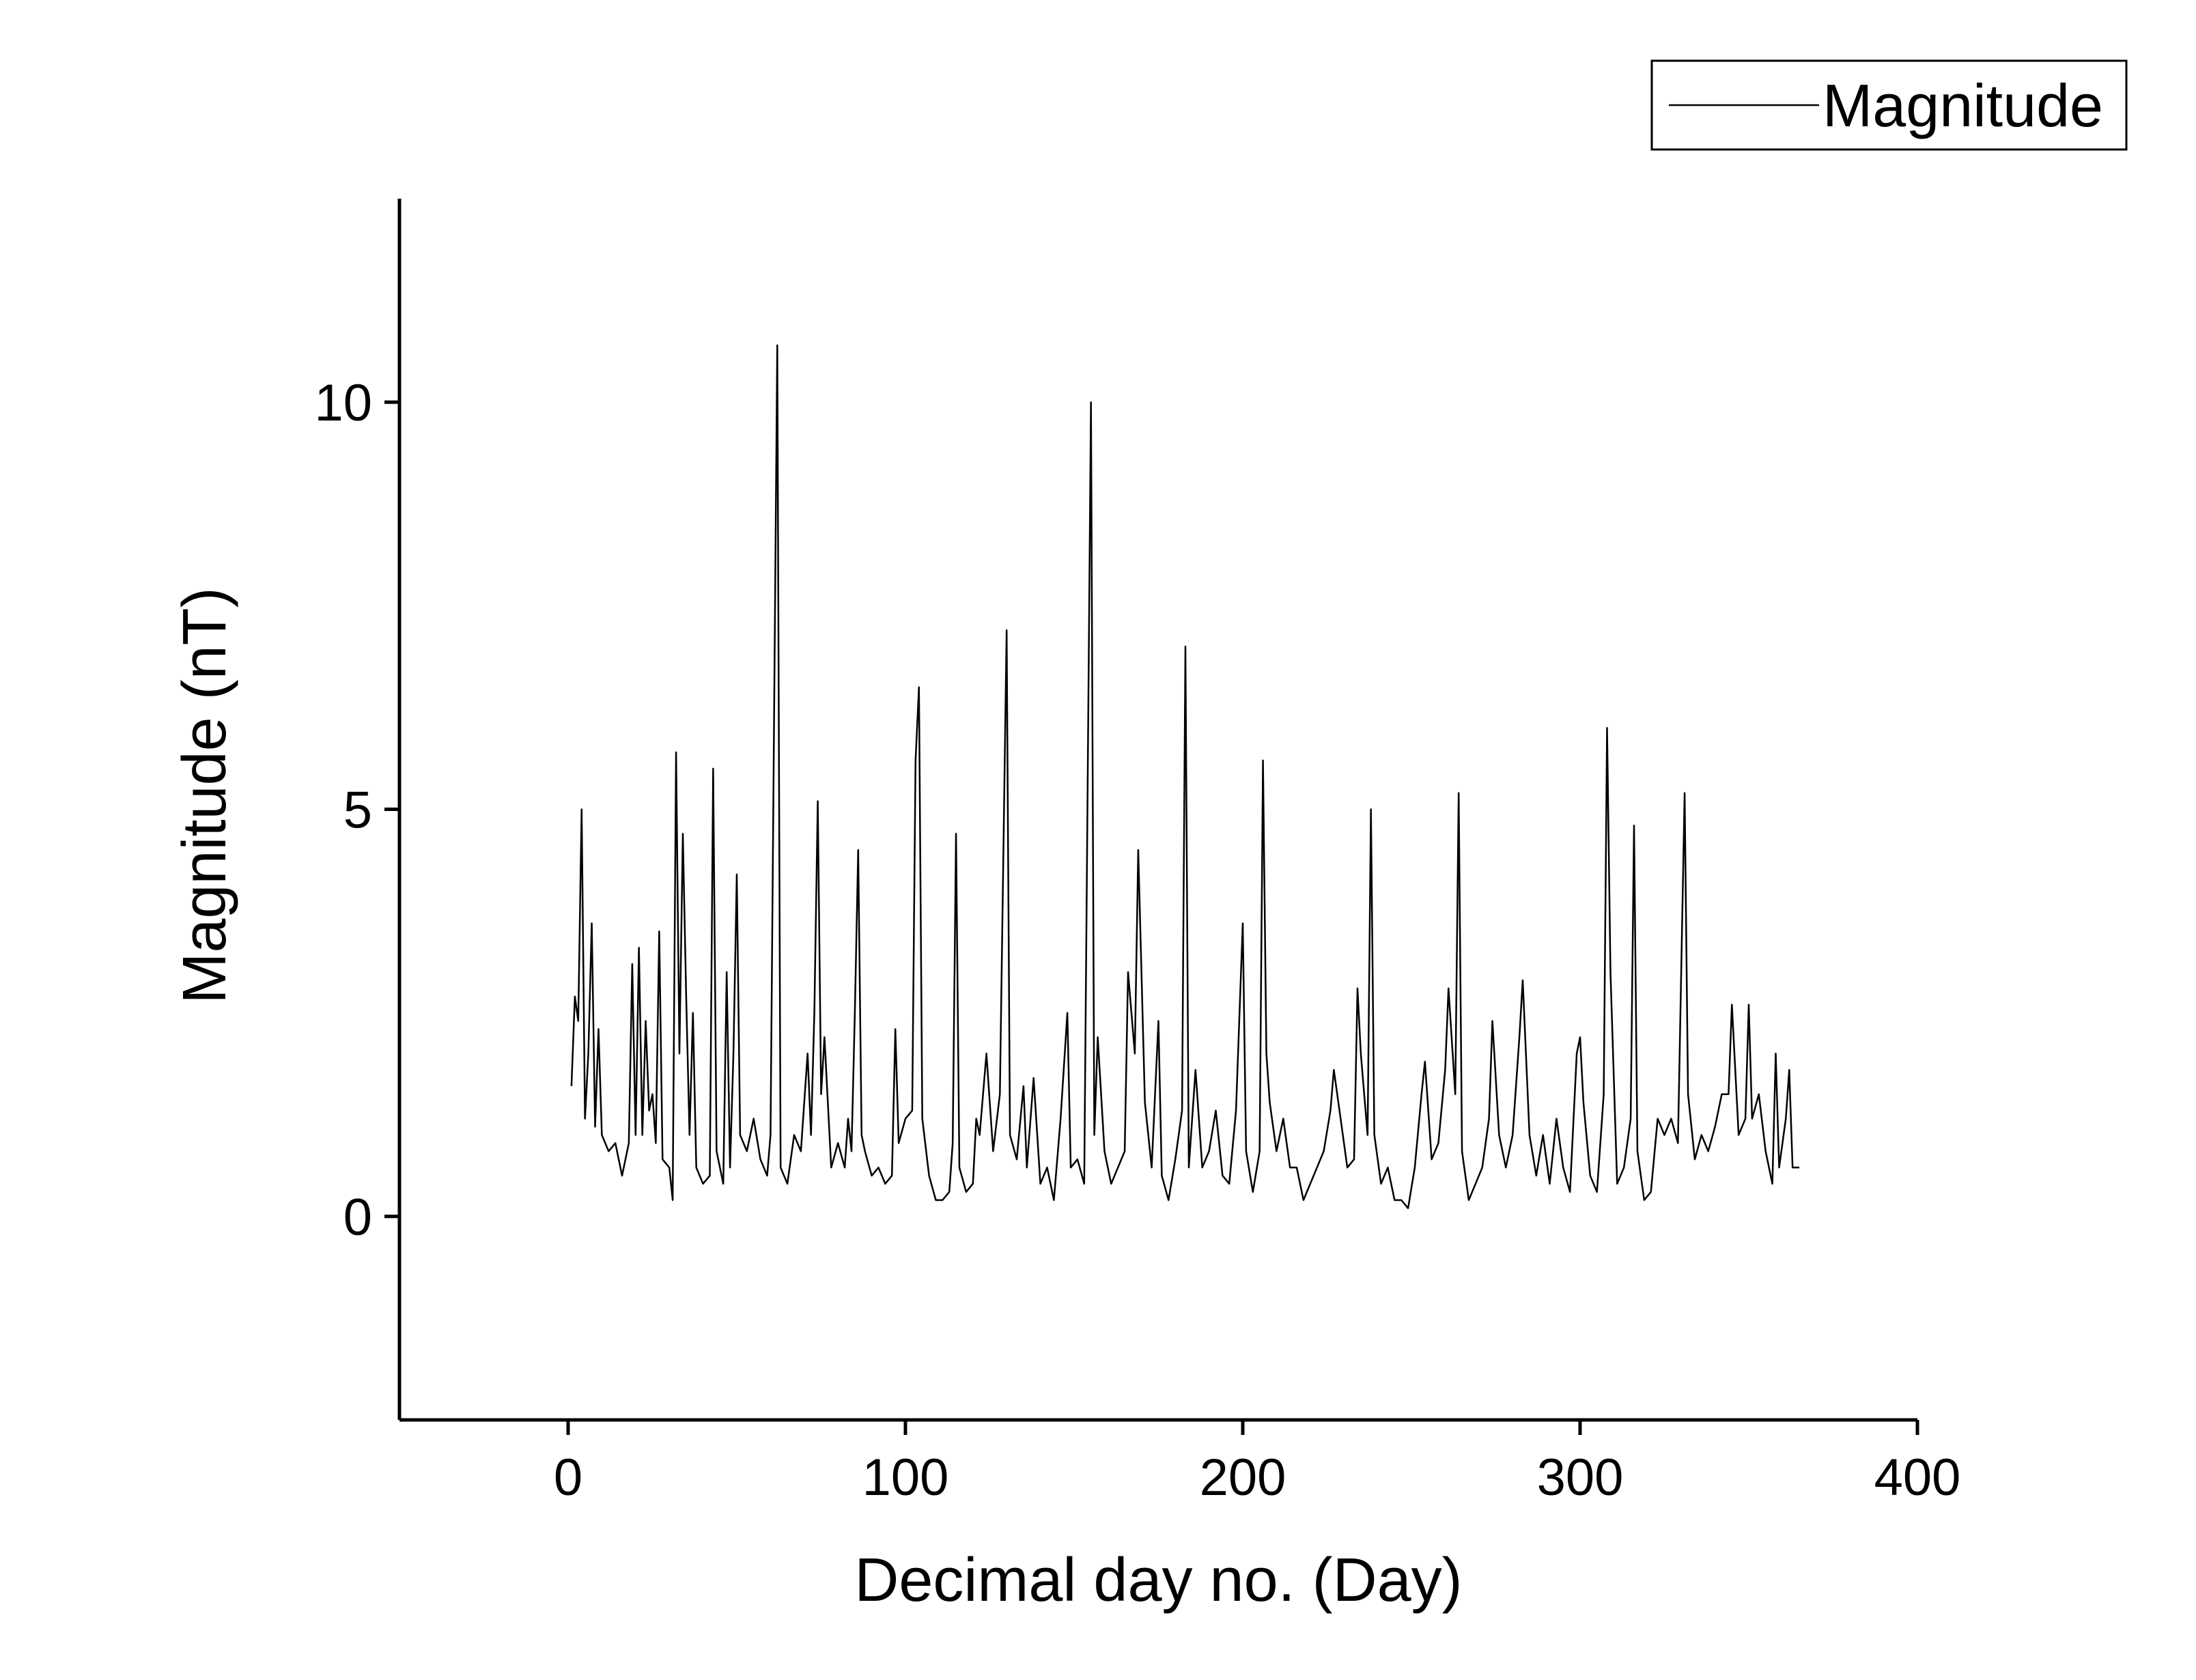  Describe the element at coordinates (358, 1217) in the screenshot. I see `y-tick-label: 0` at that location.